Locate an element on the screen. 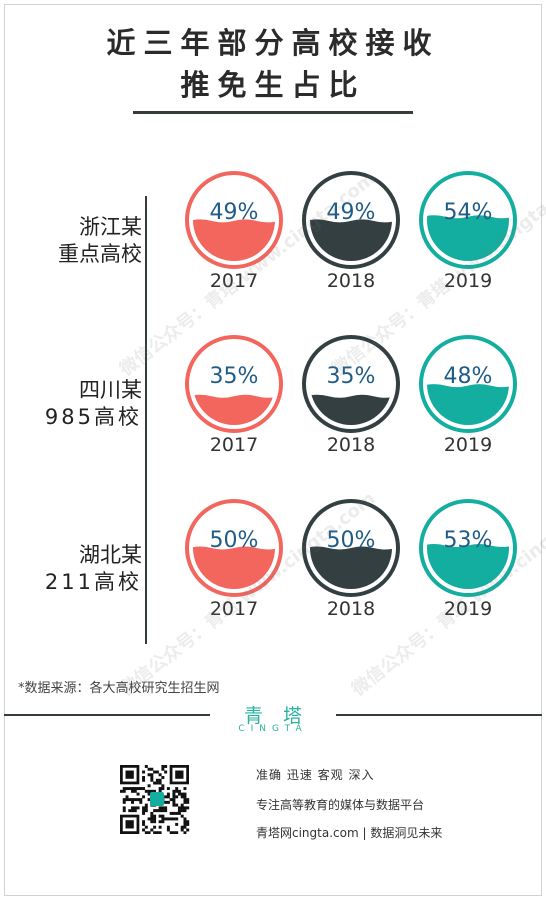 Image resolution: width=546 pixels, height=900 pixels. gauge-value-label-1-2: 48% is located at coordinates (468, 376).